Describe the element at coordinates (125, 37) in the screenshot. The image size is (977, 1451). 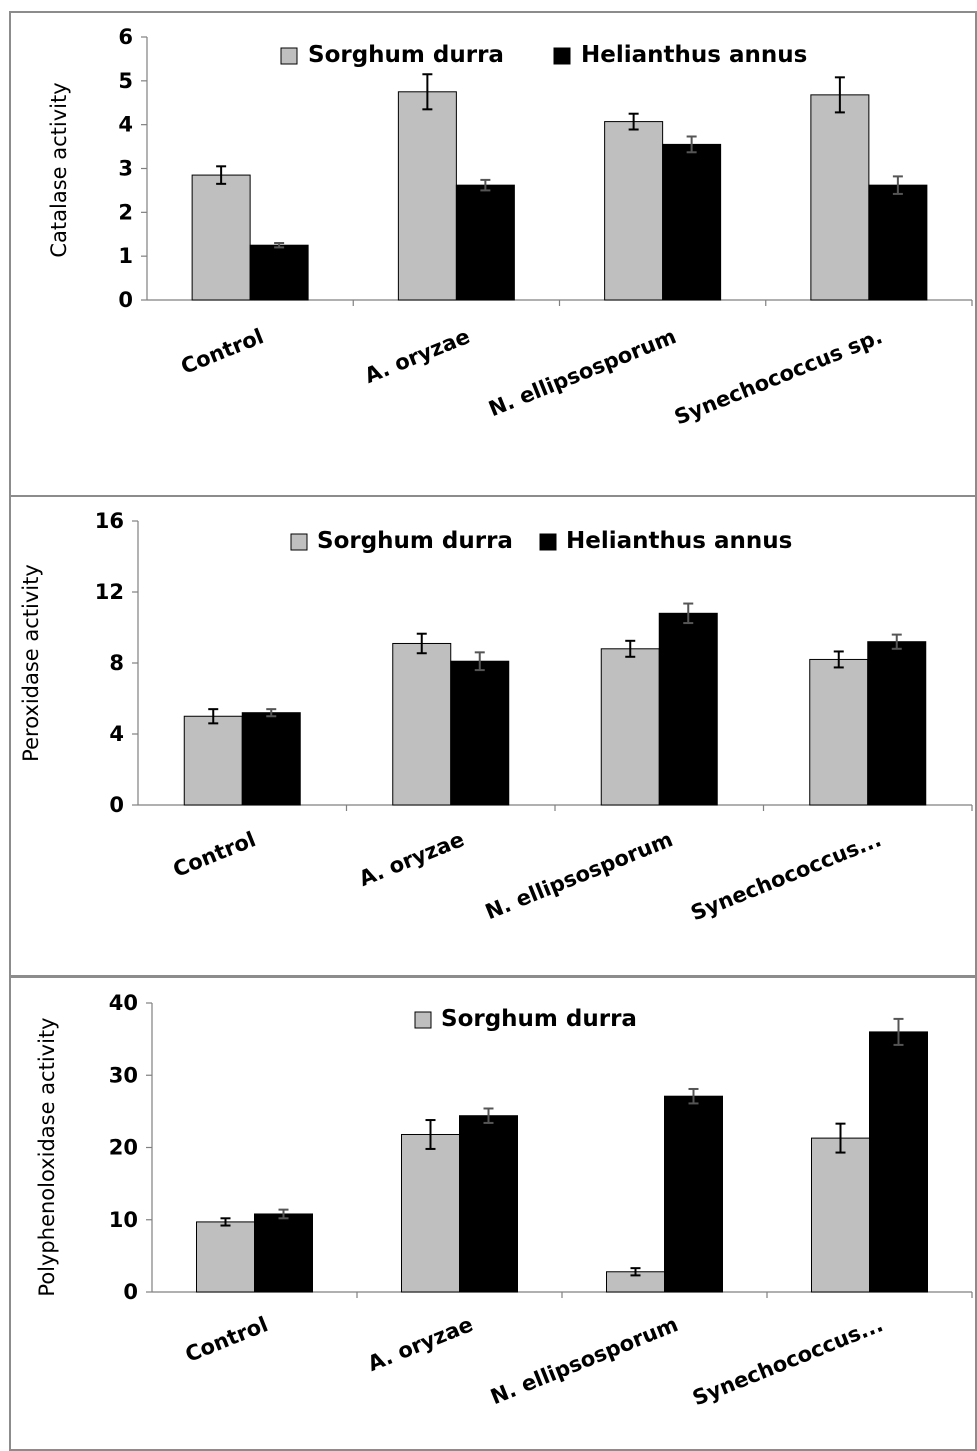
I see `y-tick-label: 6` at that location.